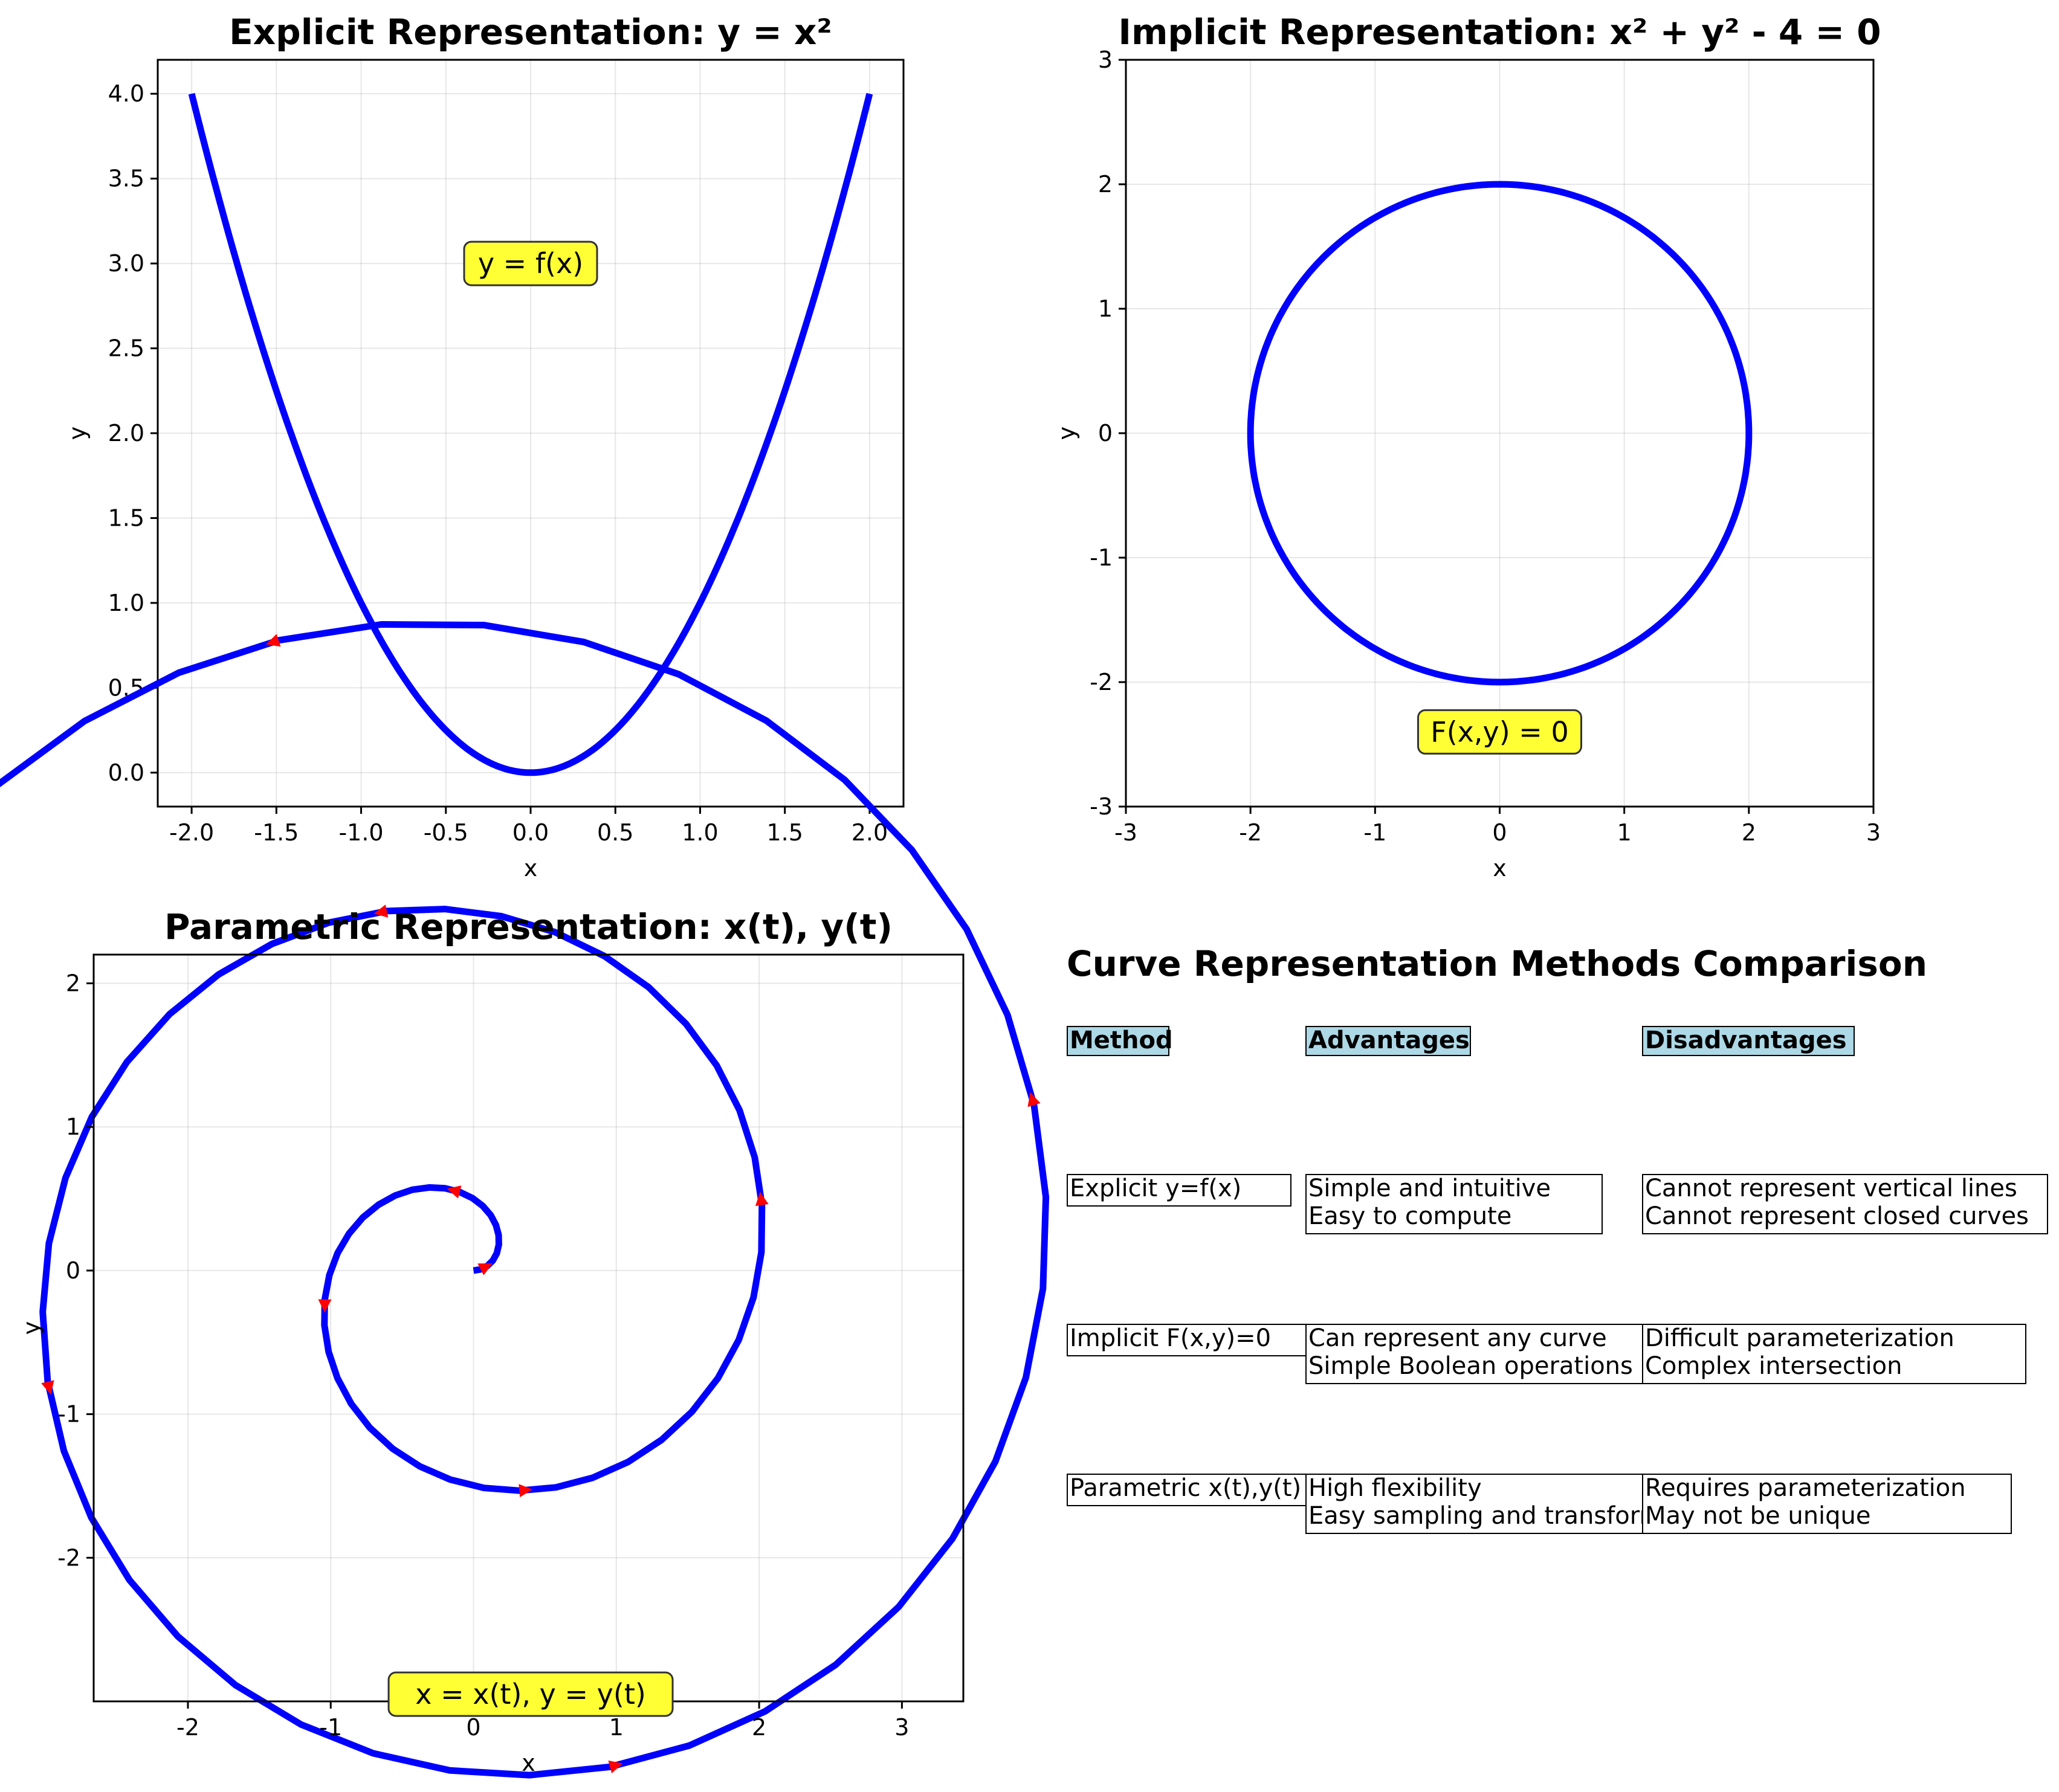 The width and height of the screenshot is (2059, 1792). I want to click on x-tick-label: 1.0, so click(700, 832).